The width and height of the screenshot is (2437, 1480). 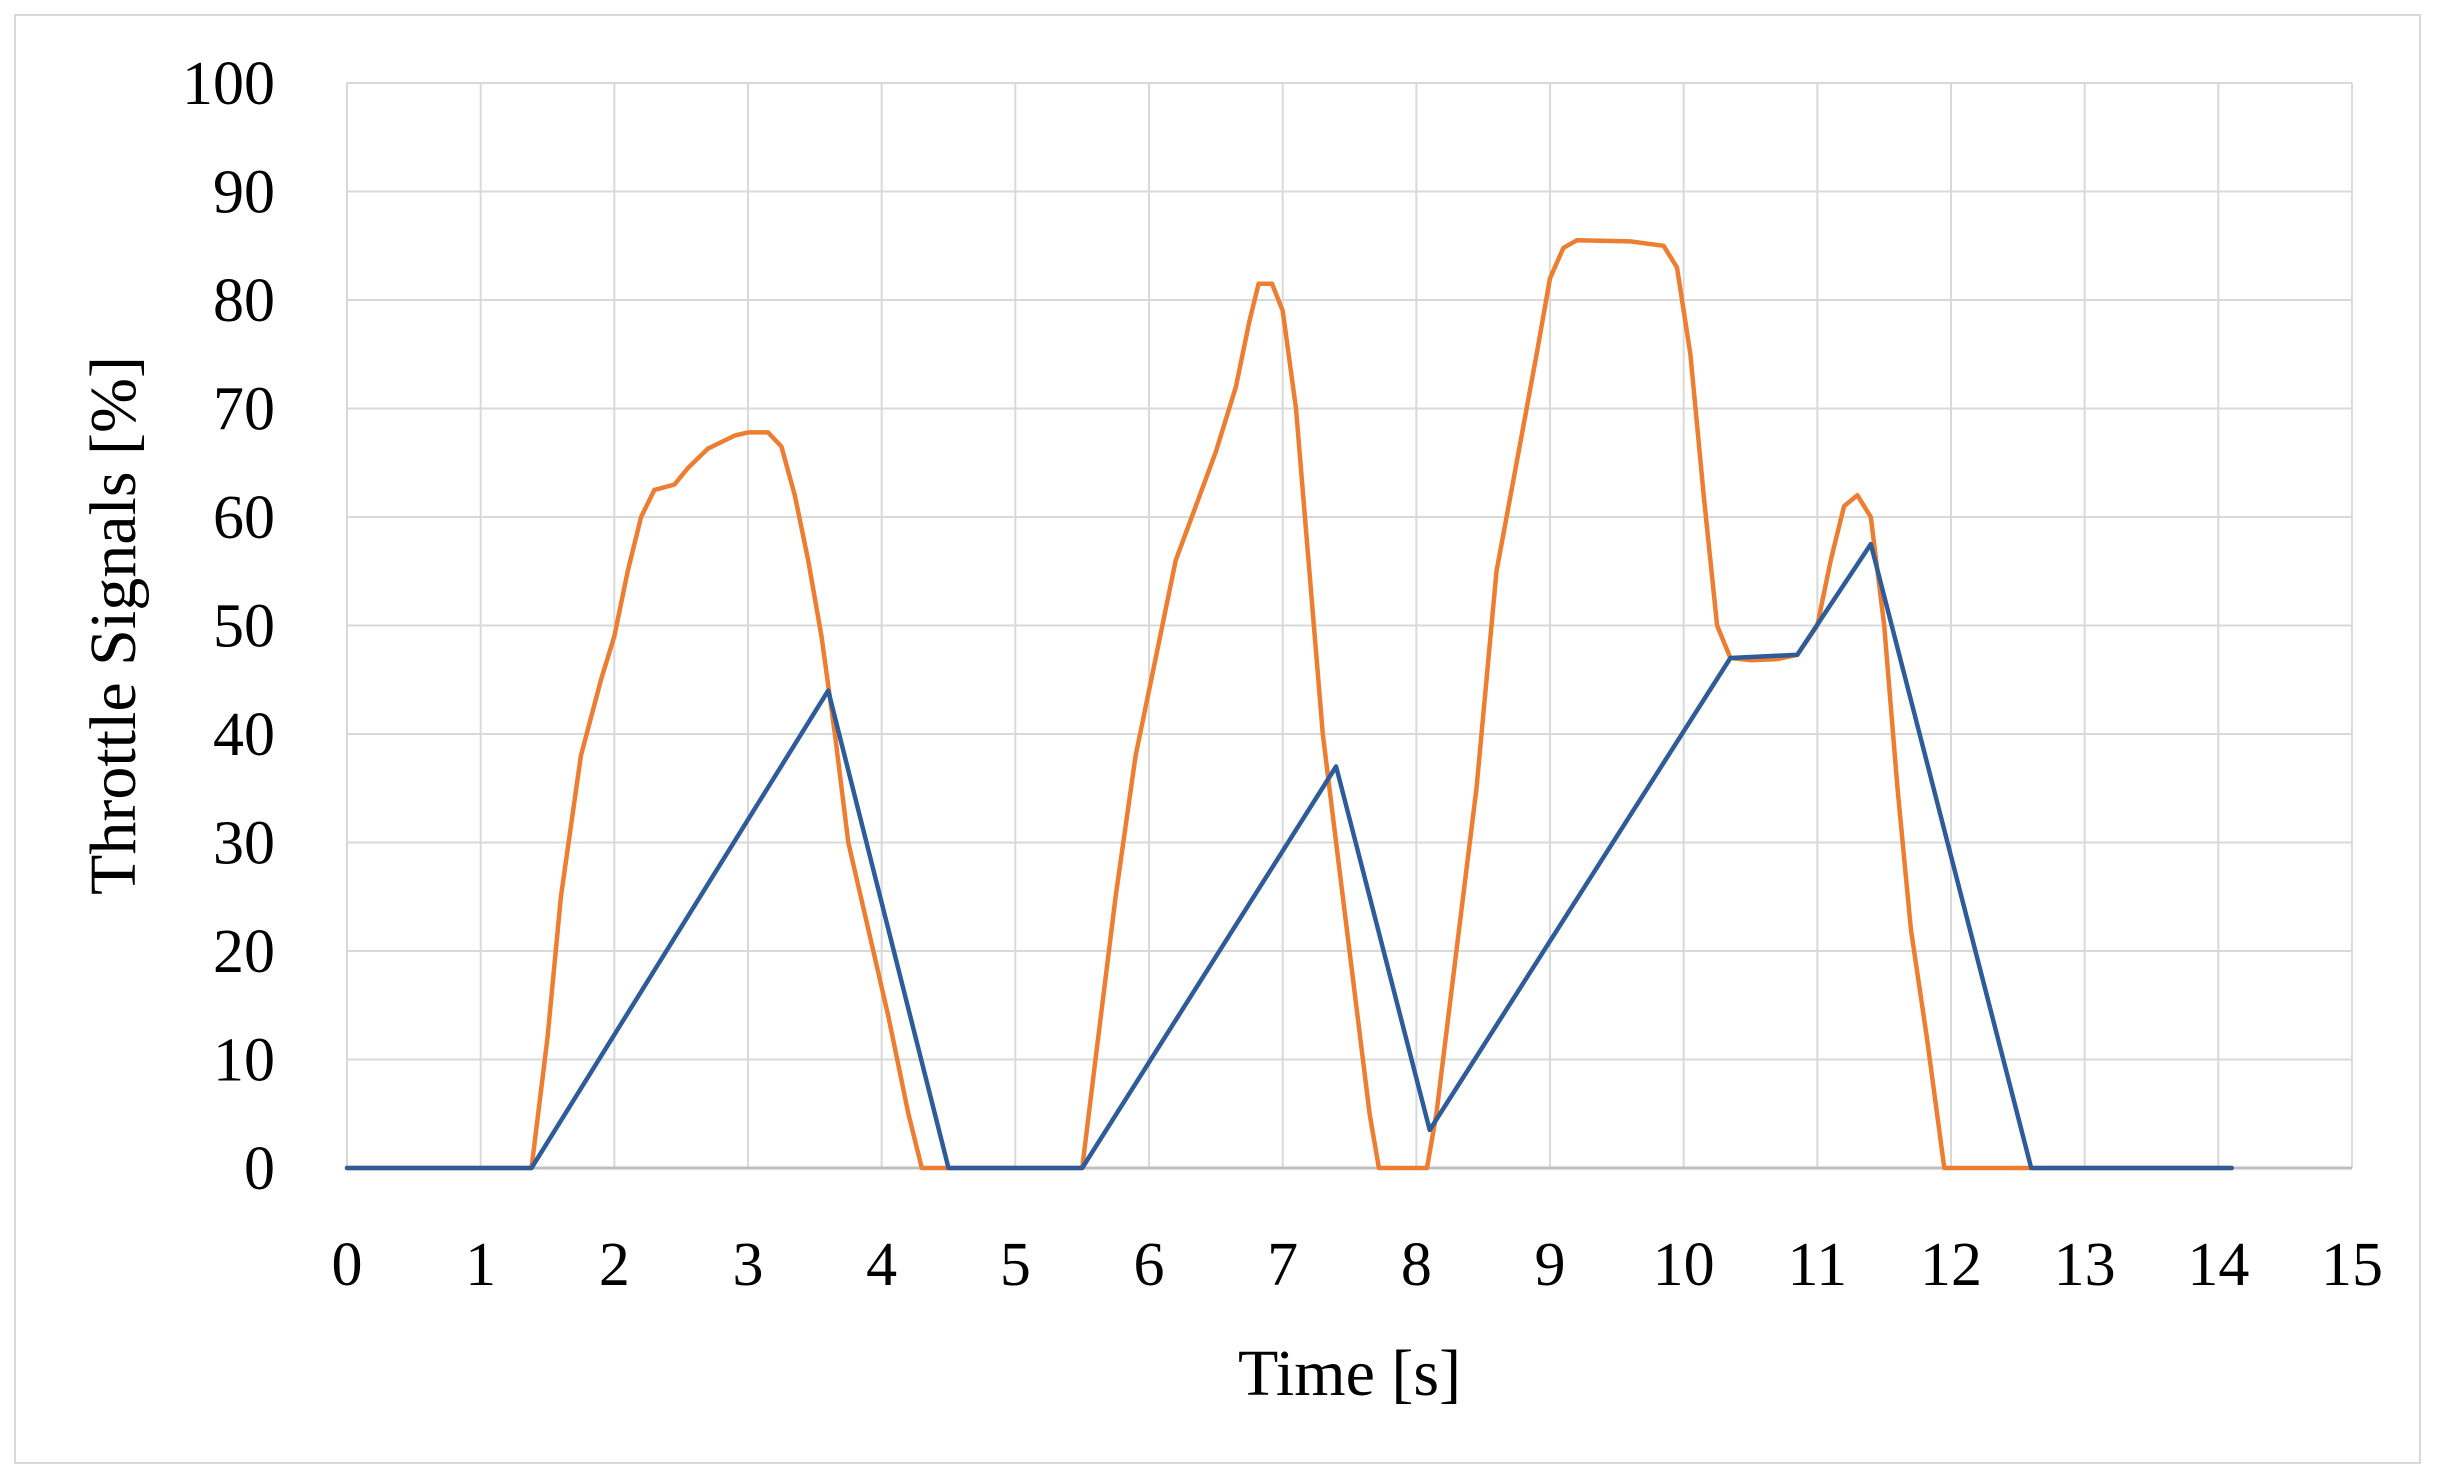 I want to click on y-tick-label: 40, so click(x=244, y=735).